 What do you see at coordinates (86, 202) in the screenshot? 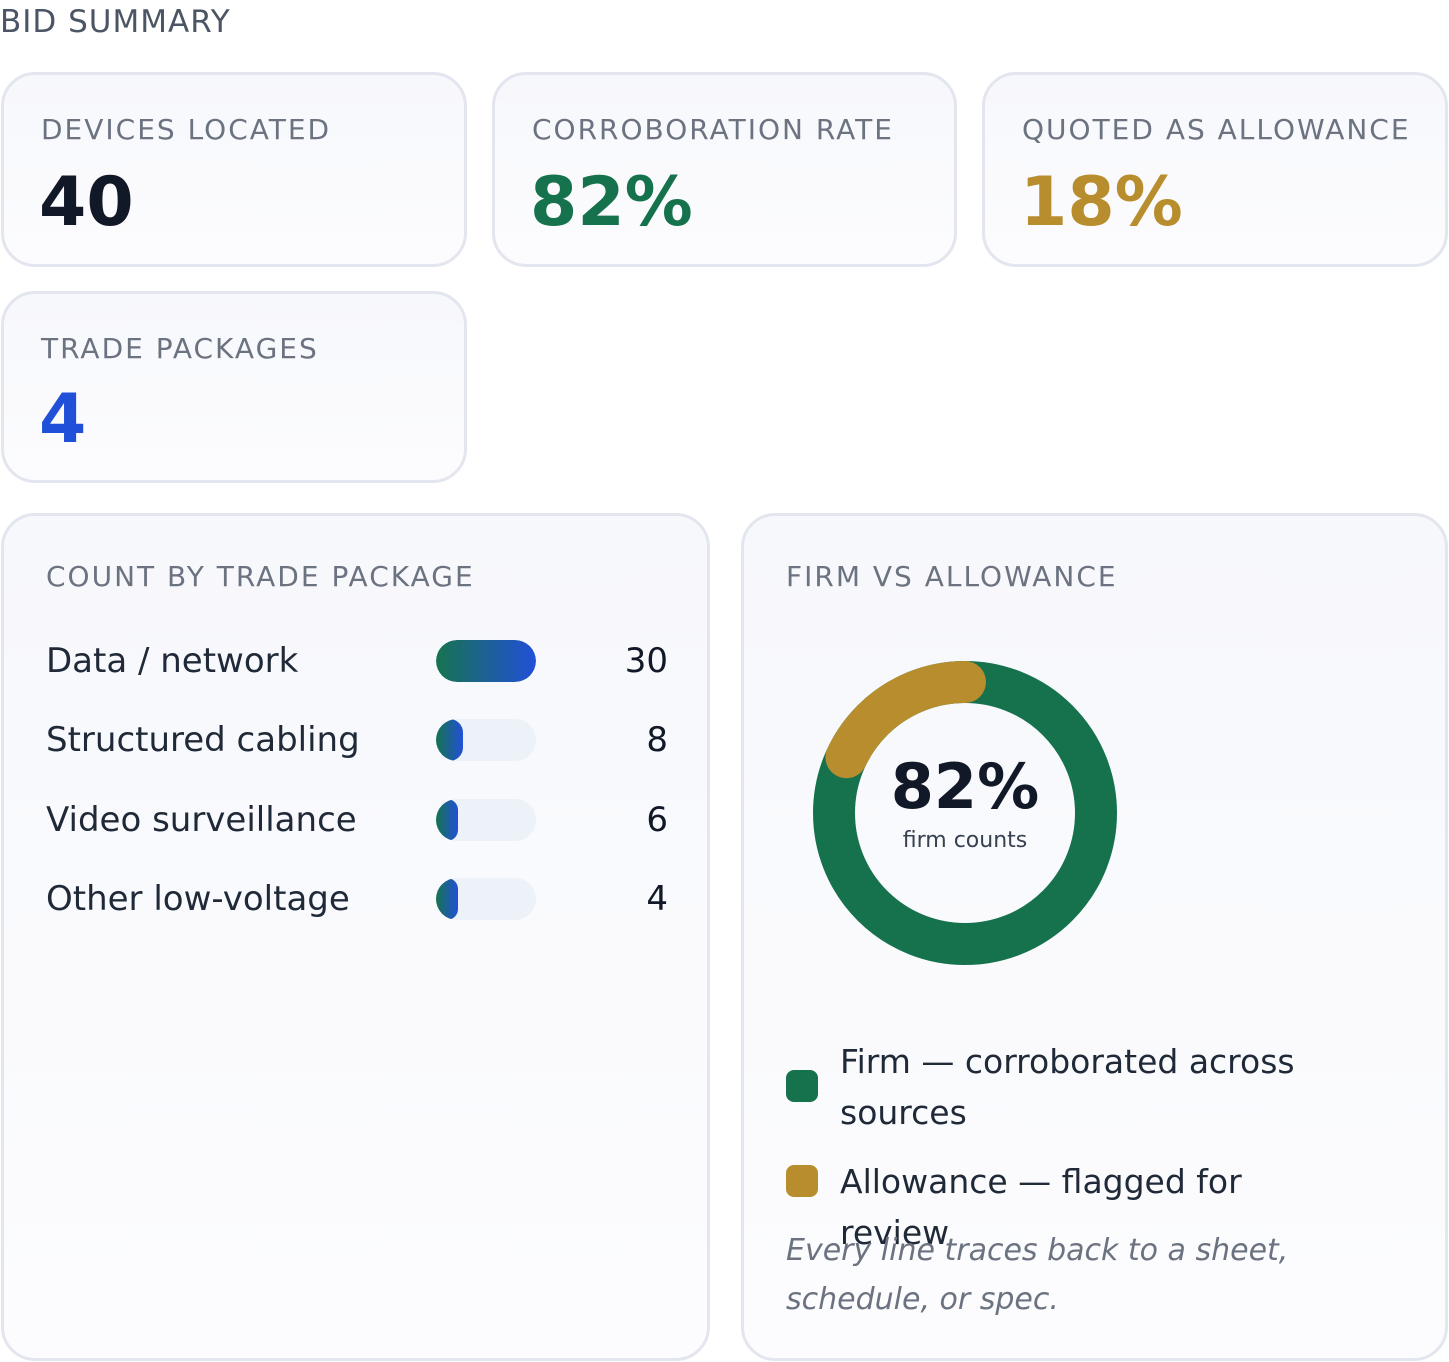
I see `stat-value: 40` at bounding box center [86, 202].